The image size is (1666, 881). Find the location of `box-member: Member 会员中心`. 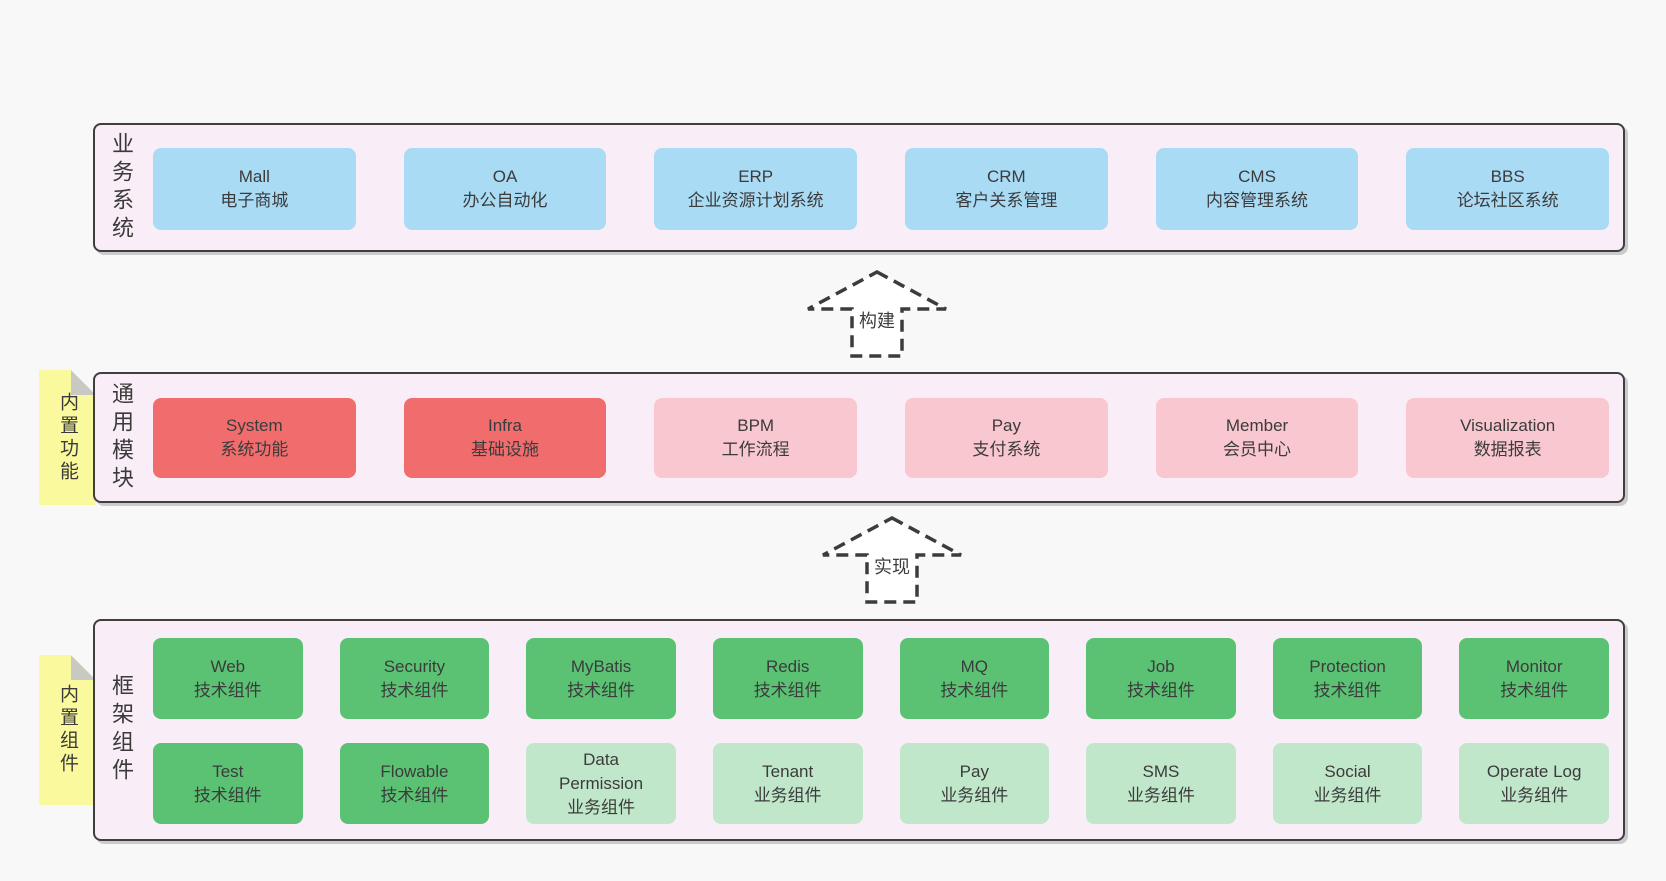

box-member: Member 会员中心 is located at coordinates (1257, 438).